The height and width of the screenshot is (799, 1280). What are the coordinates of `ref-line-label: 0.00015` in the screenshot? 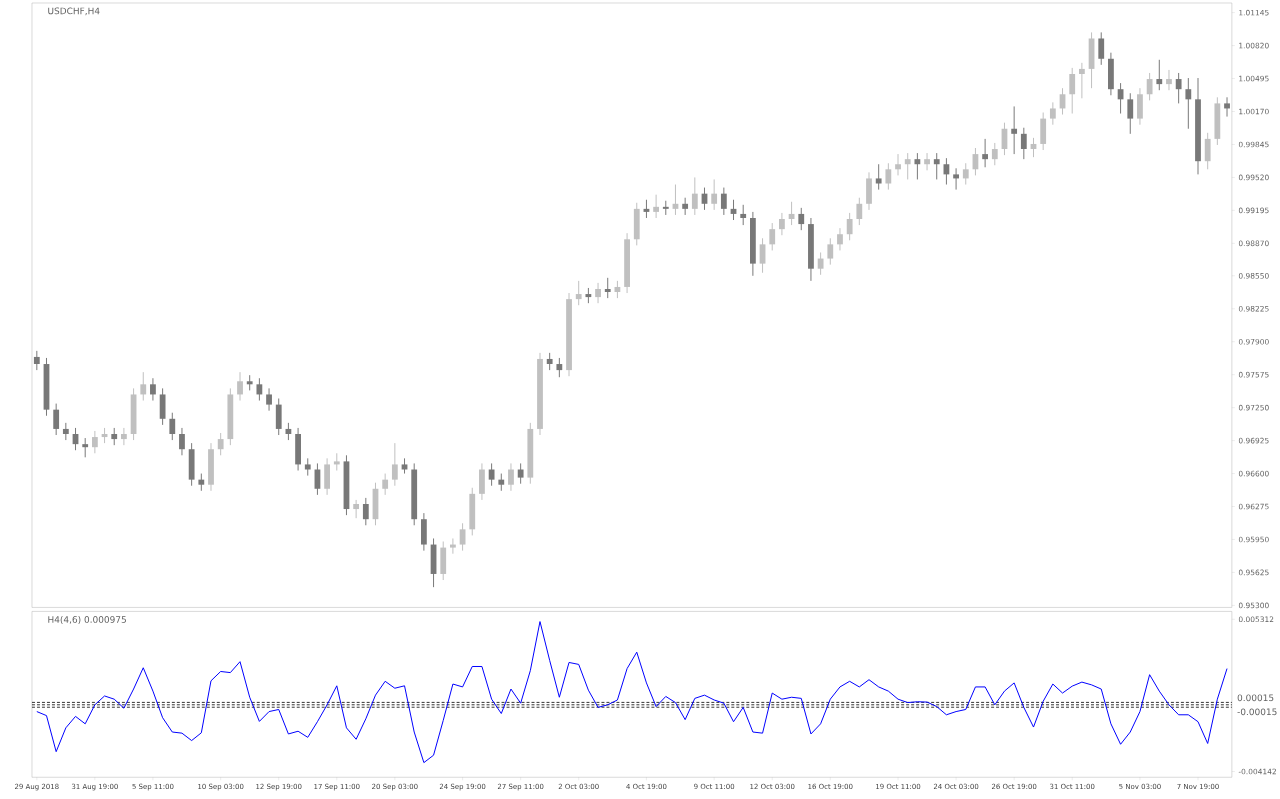 It's located at (1255, 698).